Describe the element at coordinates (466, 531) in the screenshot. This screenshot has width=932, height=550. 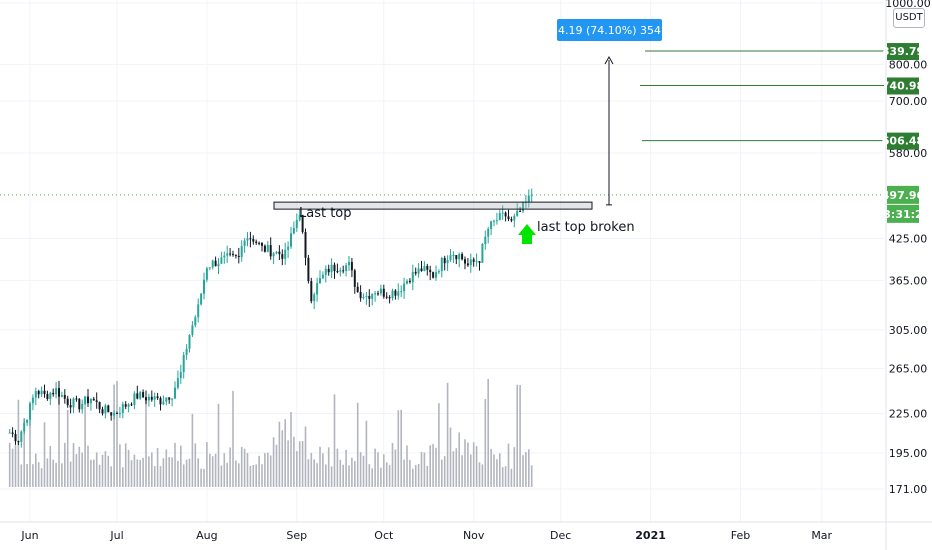
I see `time-axis: Jun Jul Aug Sep Oct Nov Dec 2021 Feb Mar` at that location.